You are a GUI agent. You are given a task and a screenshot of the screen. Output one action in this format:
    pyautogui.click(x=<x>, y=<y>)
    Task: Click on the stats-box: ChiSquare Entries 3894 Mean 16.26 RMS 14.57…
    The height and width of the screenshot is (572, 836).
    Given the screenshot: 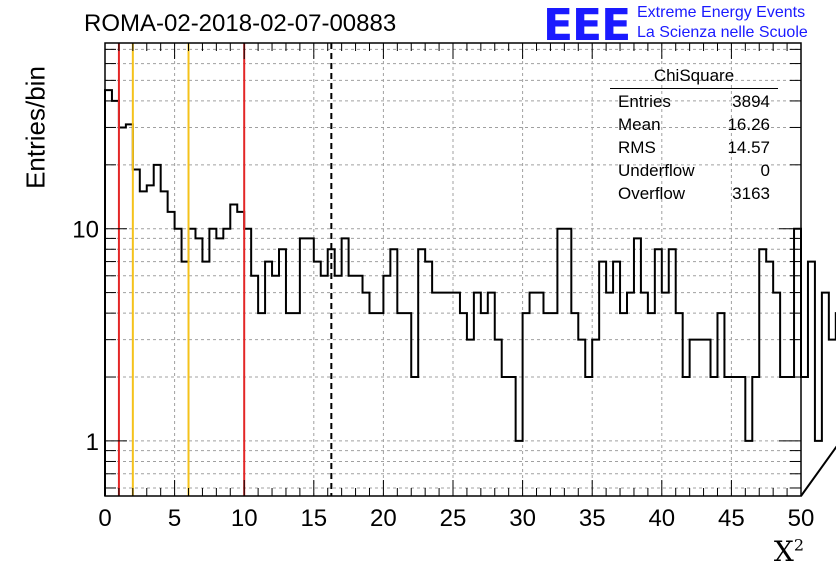 What is the action you would take?
    pyautogui.click(x=694, y=136)
    